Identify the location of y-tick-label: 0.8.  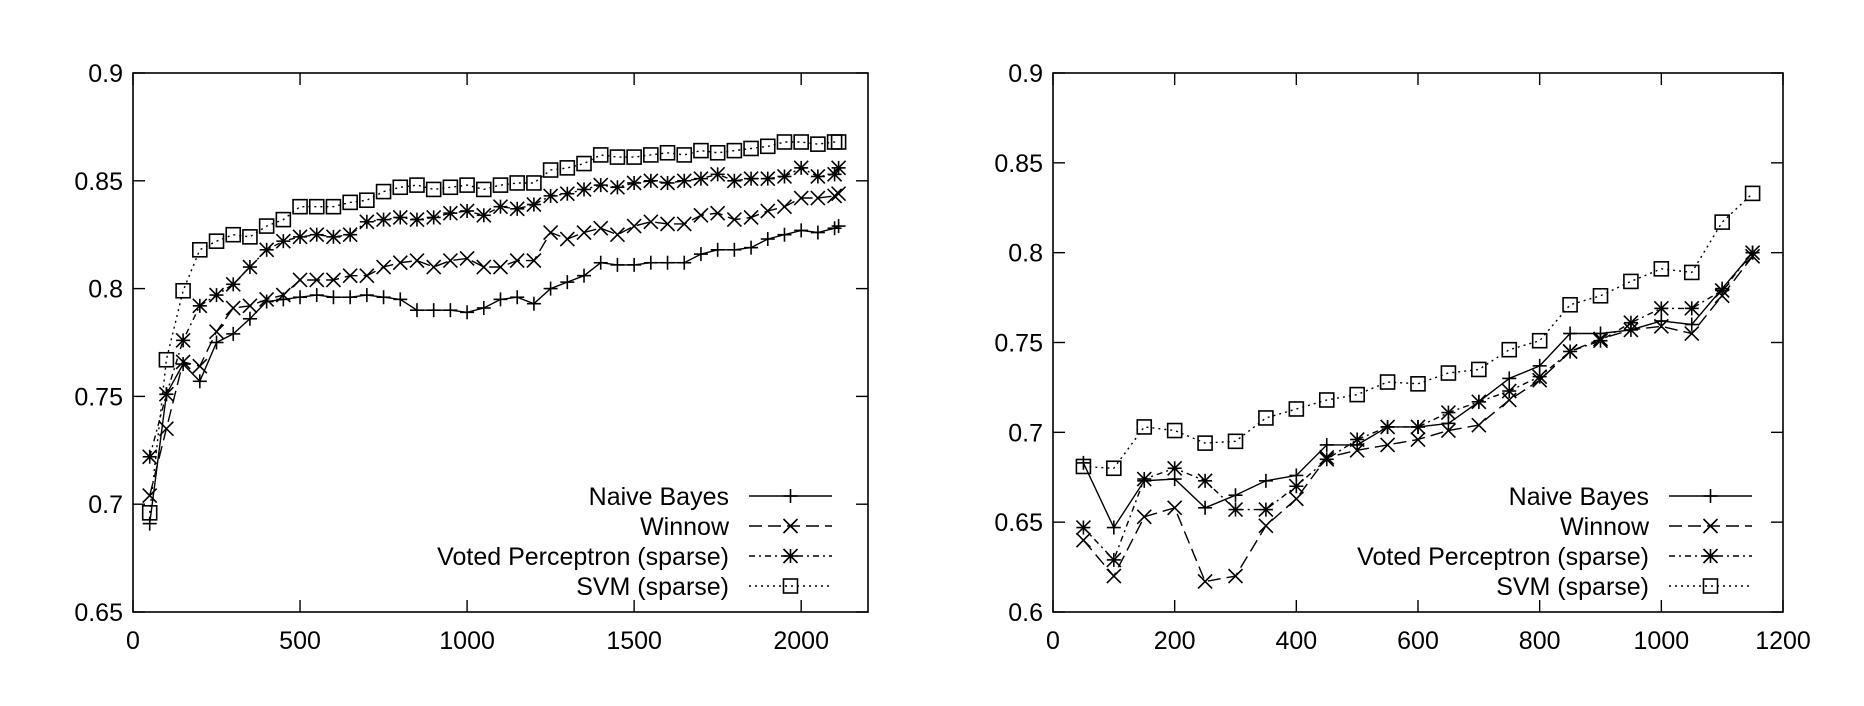
(105, 290).